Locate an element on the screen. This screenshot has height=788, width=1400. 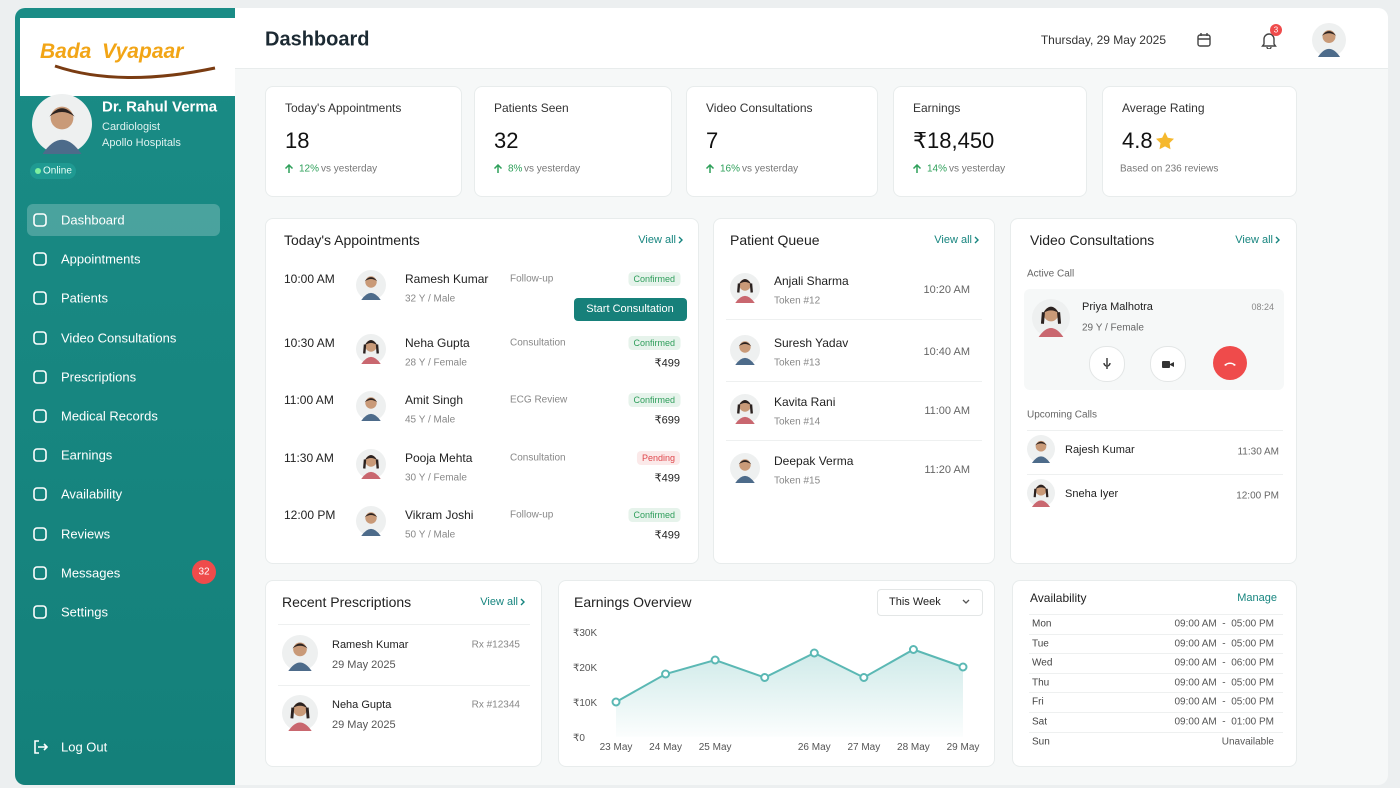
day: Sun is located at coordinates (1041, 742).